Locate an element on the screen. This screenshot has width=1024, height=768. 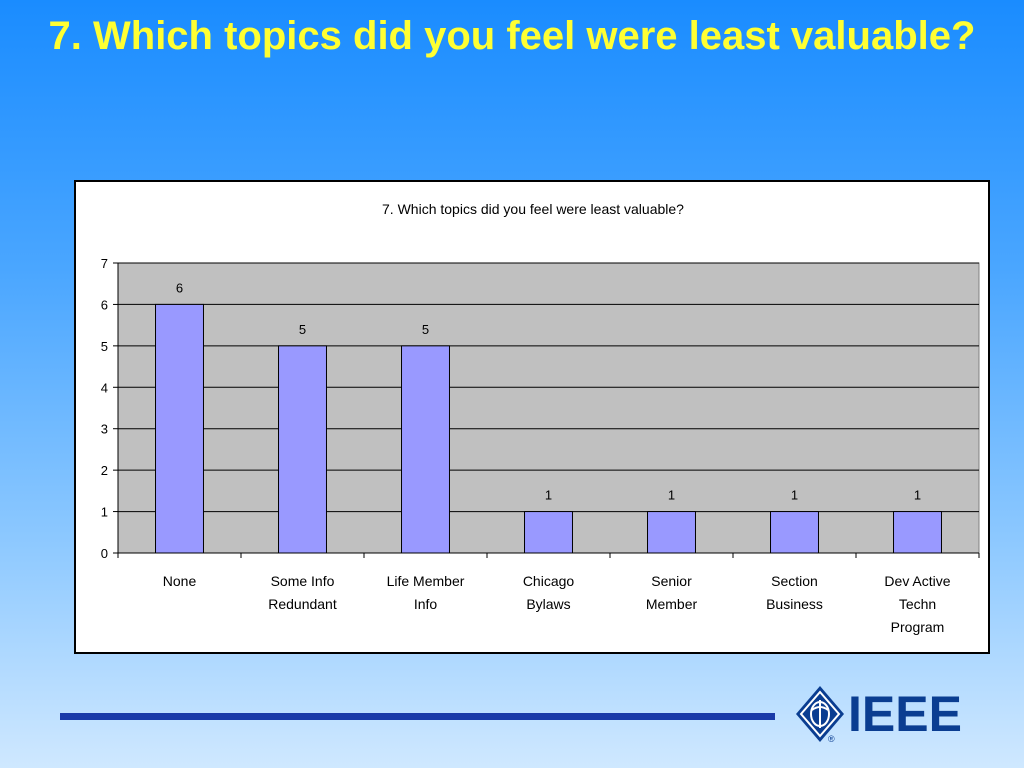
x-tick-label: Section is located at coordinates (794, 581).